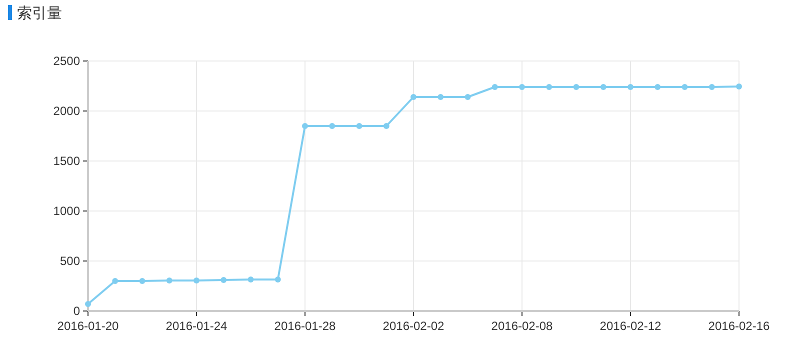 The image size is (786, 363). Describe the element at coordinates (70, 261) in the screenshot. I see `y-tick-label: 500` at that location.